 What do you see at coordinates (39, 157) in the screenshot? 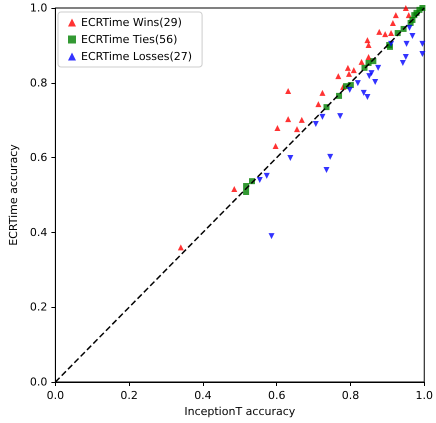
I see `y-tick-label: 0.6` at bounding box center [39, 157].